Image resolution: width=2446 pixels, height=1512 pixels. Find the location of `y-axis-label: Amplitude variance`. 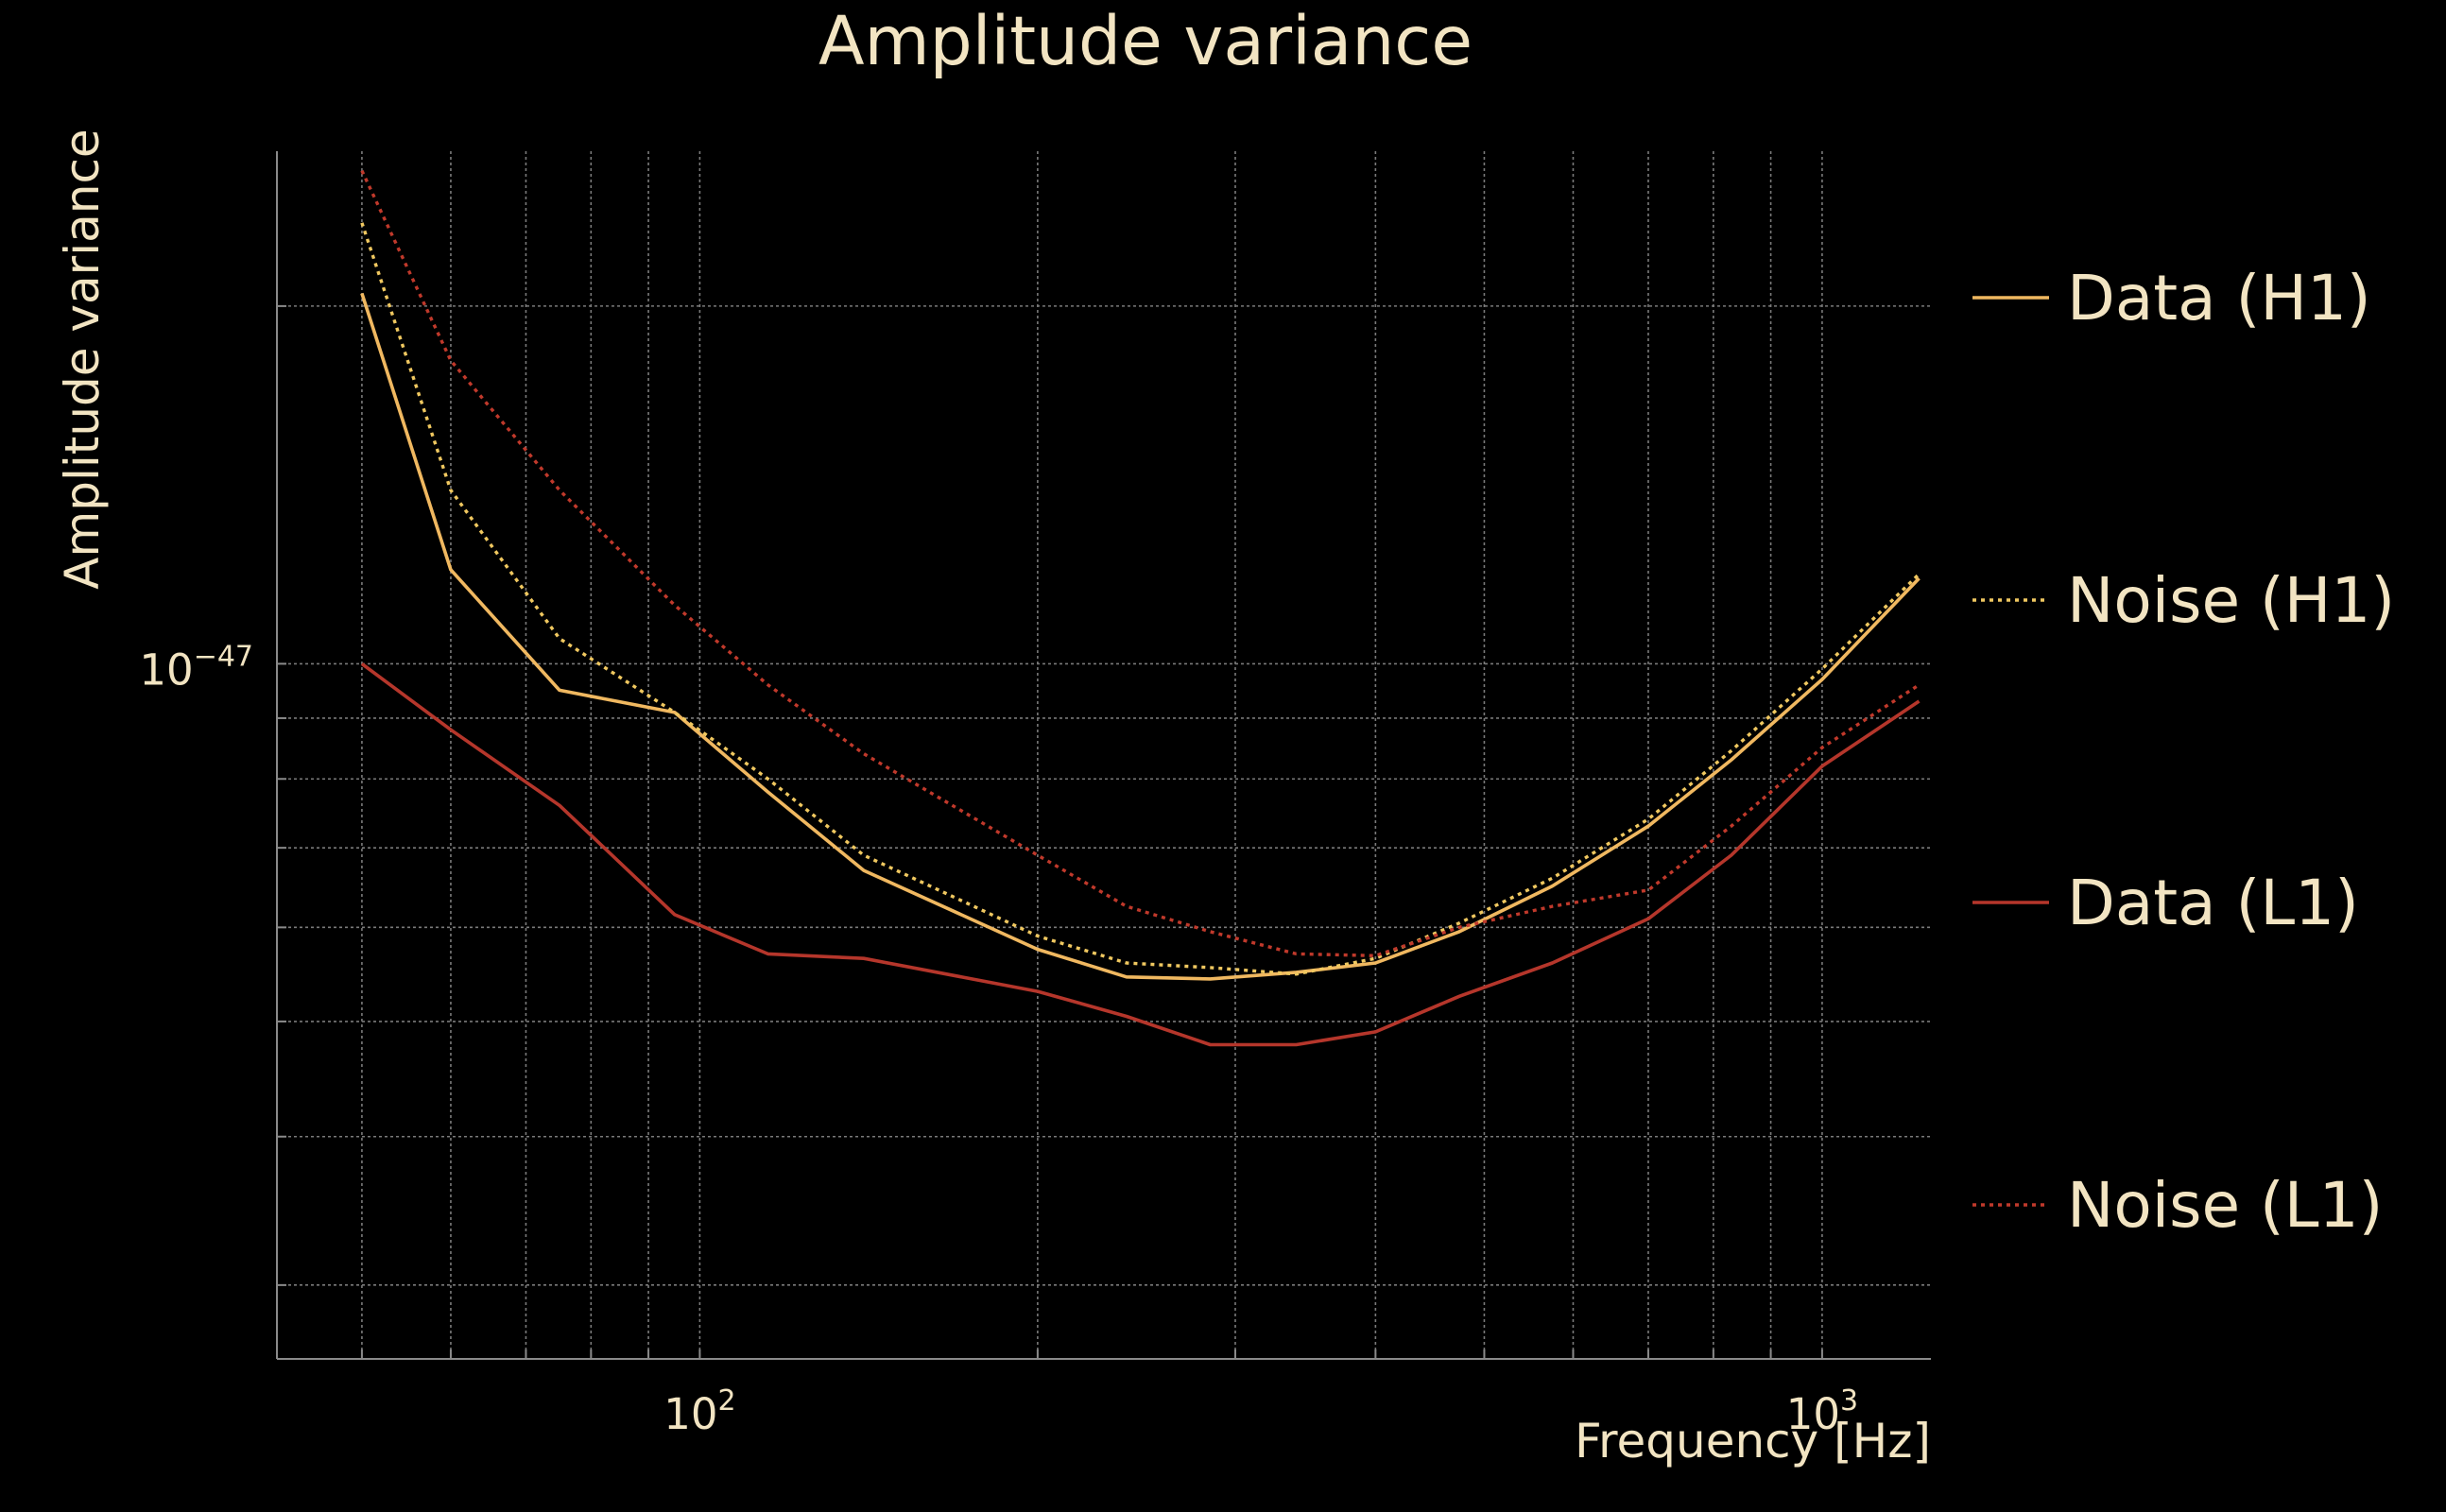

y-axis-label: Amplitude variance is located at coordinates (82, 359).